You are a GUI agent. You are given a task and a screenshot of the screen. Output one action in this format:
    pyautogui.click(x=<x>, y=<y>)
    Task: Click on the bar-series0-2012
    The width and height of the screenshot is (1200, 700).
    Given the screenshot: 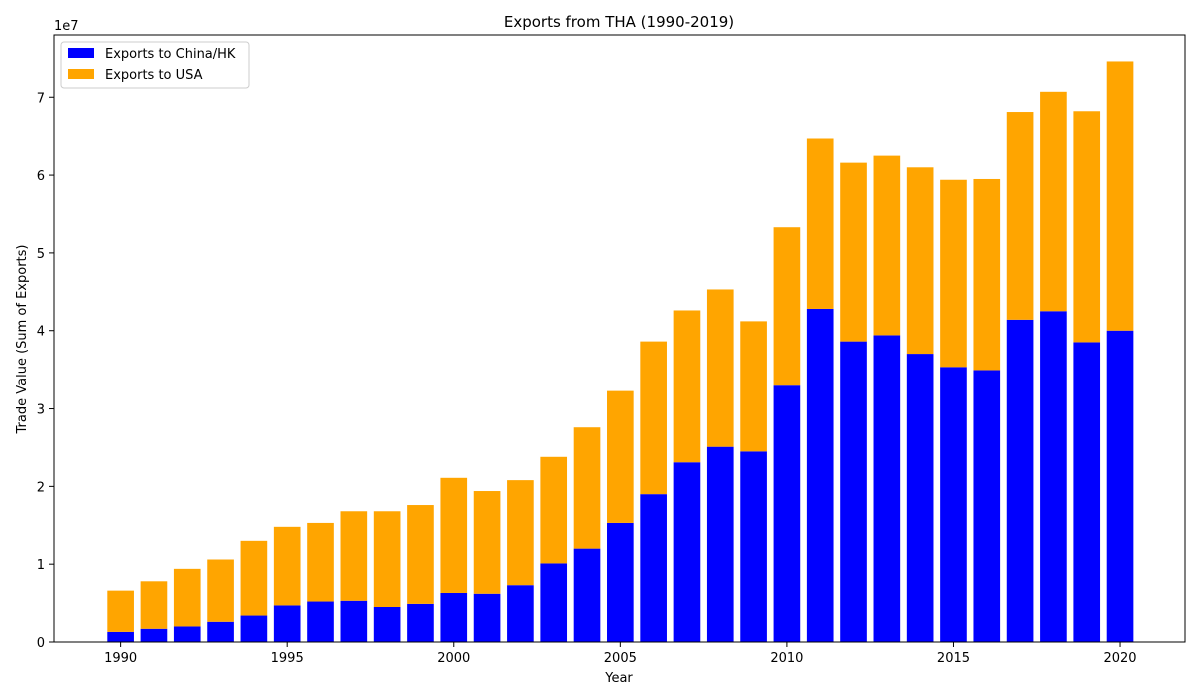 What is the action you would take?
    pyautogui.click(x=853, y=491)
    